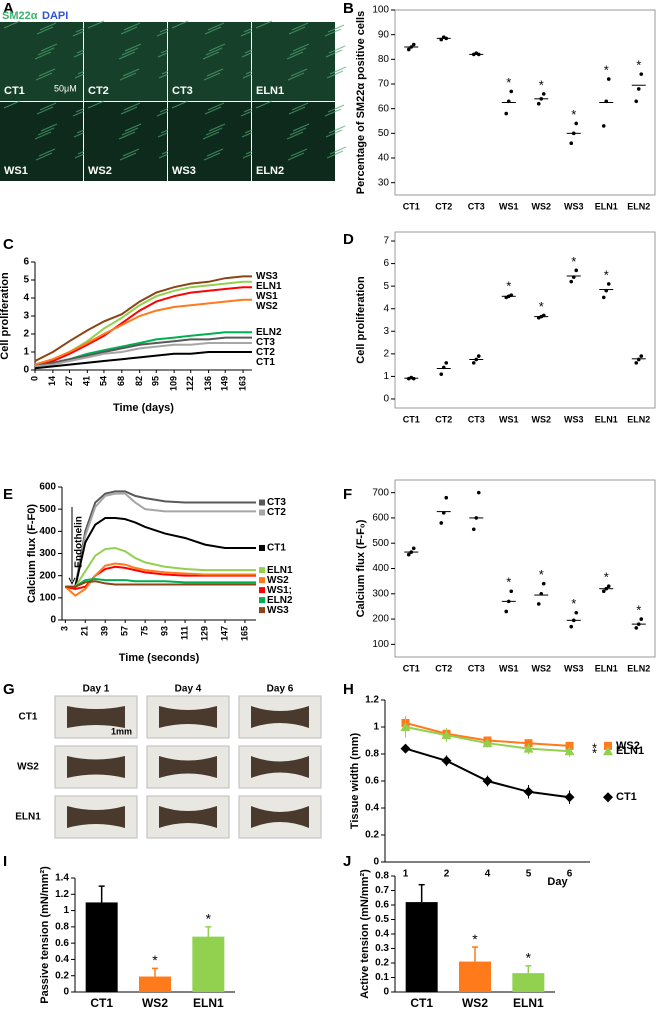  I want to click on x-tick-label: 122, so click(190, 383).